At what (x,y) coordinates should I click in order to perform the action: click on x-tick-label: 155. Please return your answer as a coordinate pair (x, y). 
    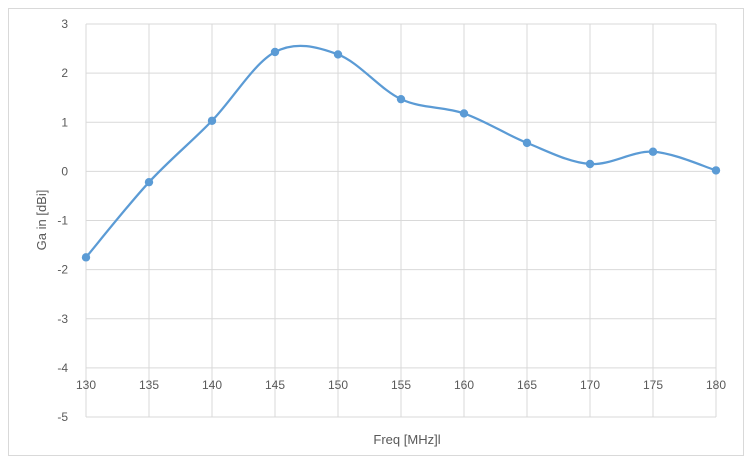
    Looking at the image, I should click on (401, 385).